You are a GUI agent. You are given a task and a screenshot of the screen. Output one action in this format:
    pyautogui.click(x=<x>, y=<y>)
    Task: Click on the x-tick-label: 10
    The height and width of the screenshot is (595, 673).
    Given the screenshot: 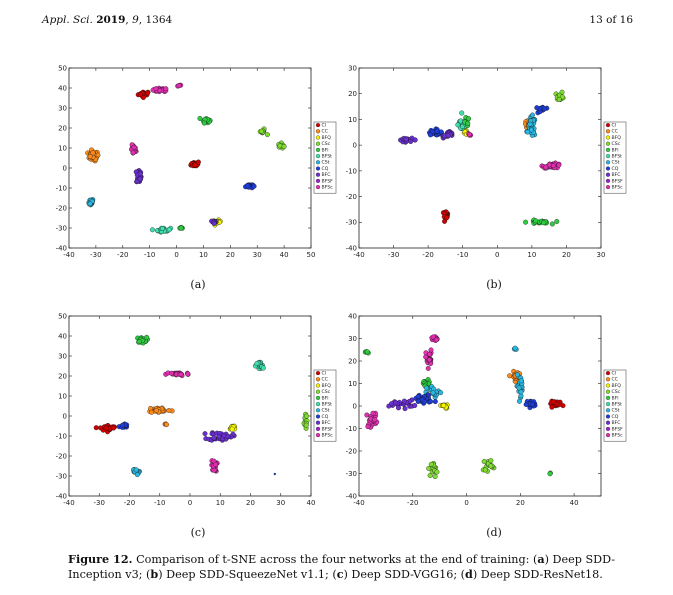 What is the action you would take?
    pyautogui.click(x=531, y=255)
    